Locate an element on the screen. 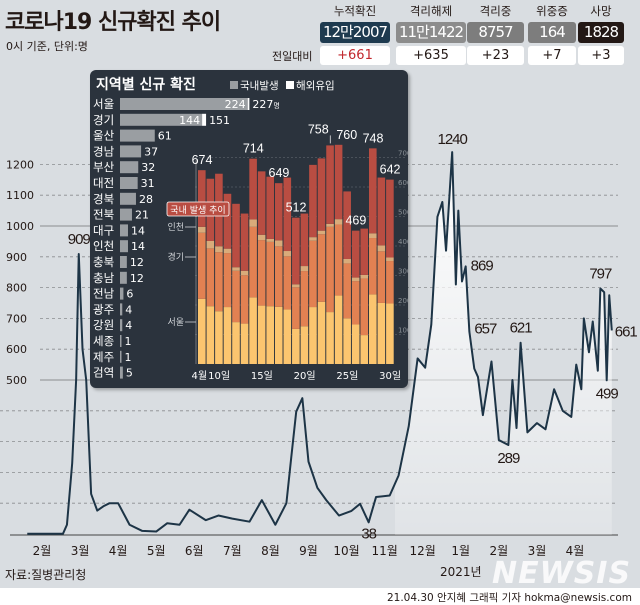  region-name: 전남 is located at coordinates (104, 294).